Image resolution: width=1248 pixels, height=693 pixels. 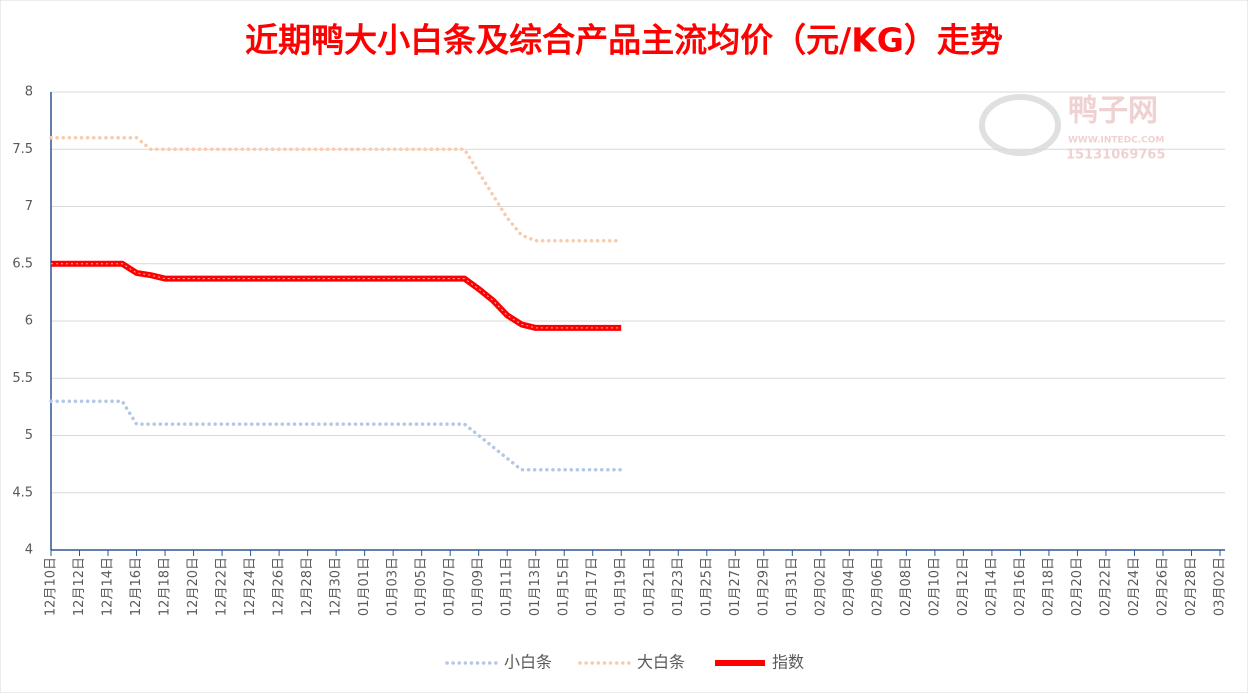 What do you see at coordinates (592, 586) in the screenshot?
I see `x-tick-label: 01月17日` at bounding box center [592, 586].